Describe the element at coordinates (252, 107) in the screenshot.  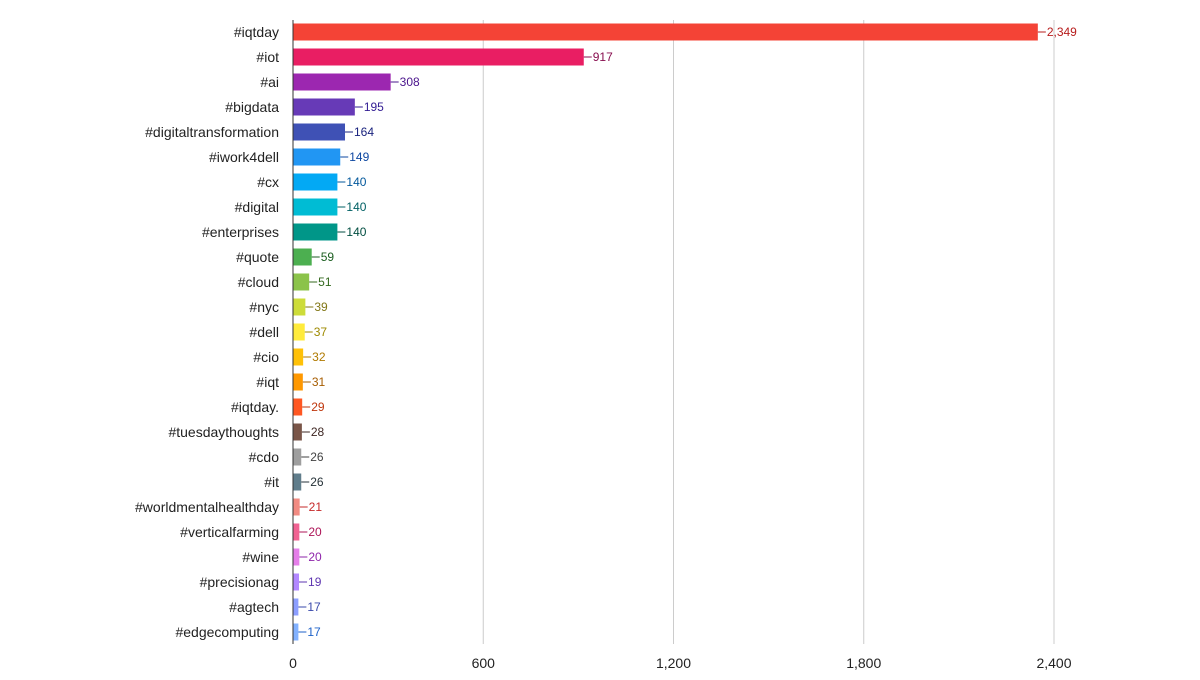
I see `category-label-3: #bigdata` at that location.